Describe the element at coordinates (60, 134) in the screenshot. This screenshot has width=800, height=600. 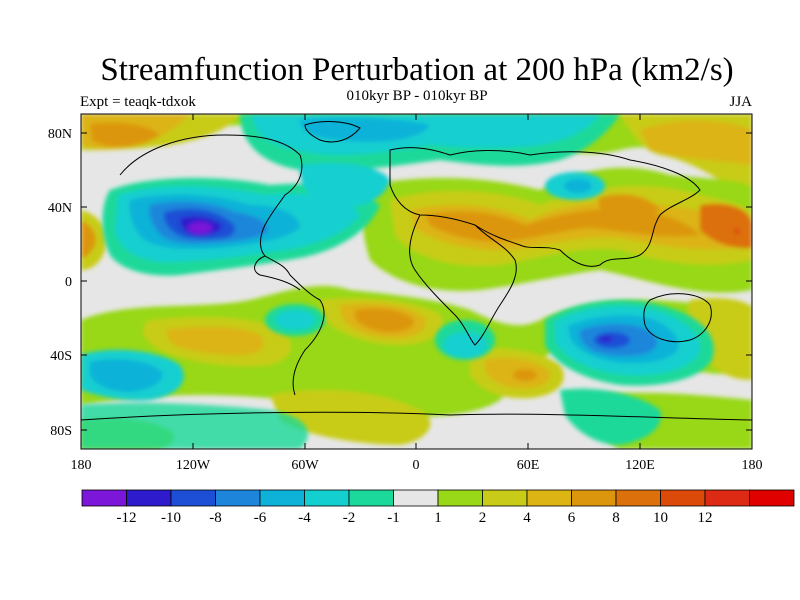
I see `lat-label: 80N` at that location.